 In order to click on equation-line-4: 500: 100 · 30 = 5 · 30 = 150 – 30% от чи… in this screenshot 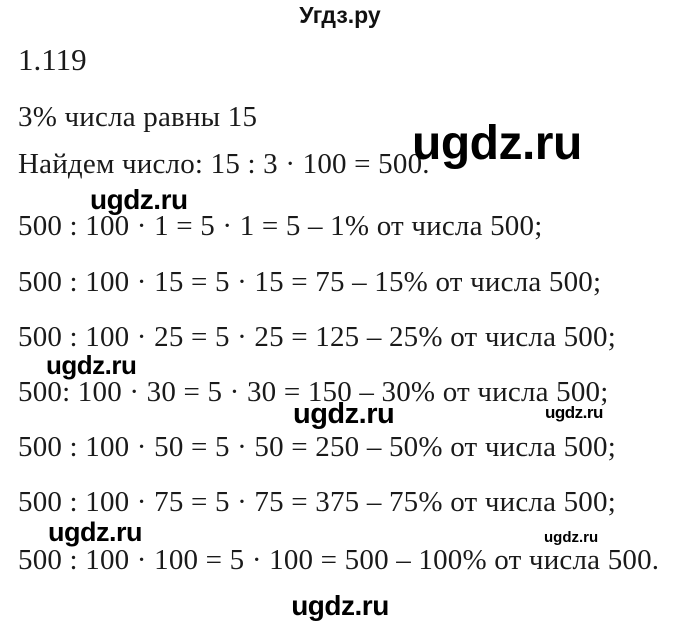, I will do `click(313, 392)`.